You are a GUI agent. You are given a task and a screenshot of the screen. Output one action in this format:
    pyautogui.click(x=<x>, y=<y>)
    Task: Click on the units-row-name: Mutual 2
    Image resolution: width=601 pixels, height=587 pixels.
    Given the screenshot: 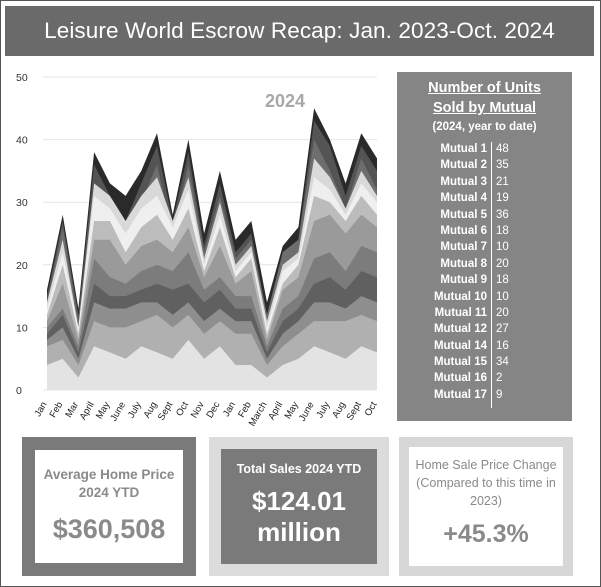 What is the action you would take?
    pyautogui.click(x=463, y=165)
    